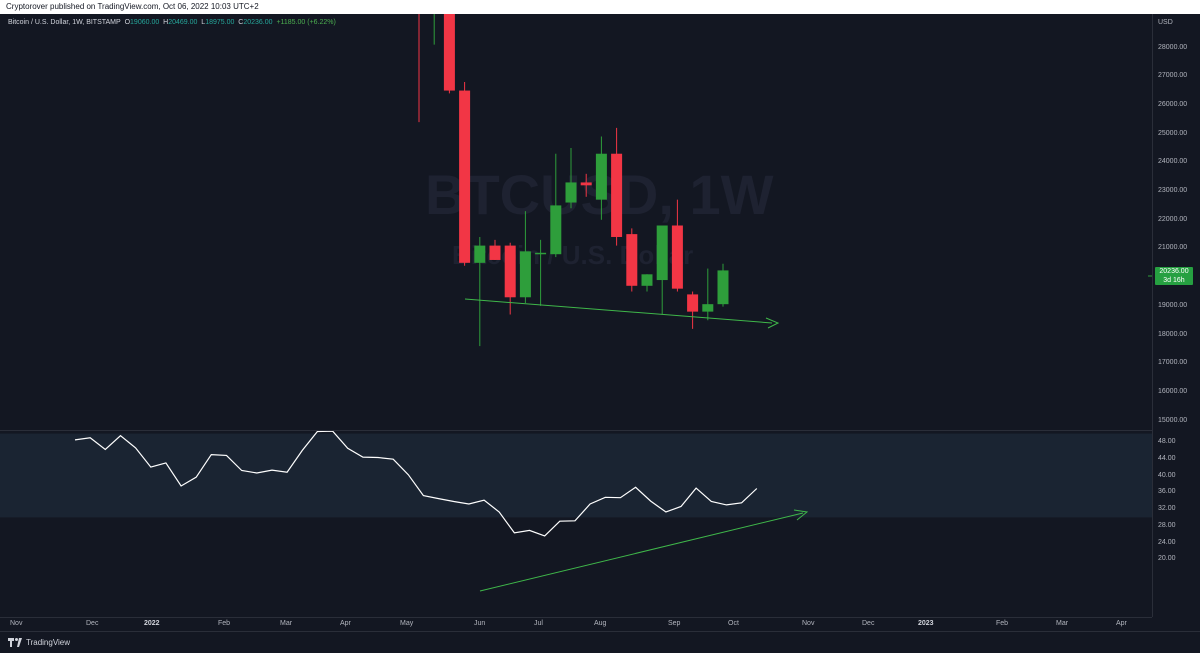 Image resolution: width=1200 pixels, height=653 pixels. I want to click on price-tick-label: 19000.00, so click(1173, 305).